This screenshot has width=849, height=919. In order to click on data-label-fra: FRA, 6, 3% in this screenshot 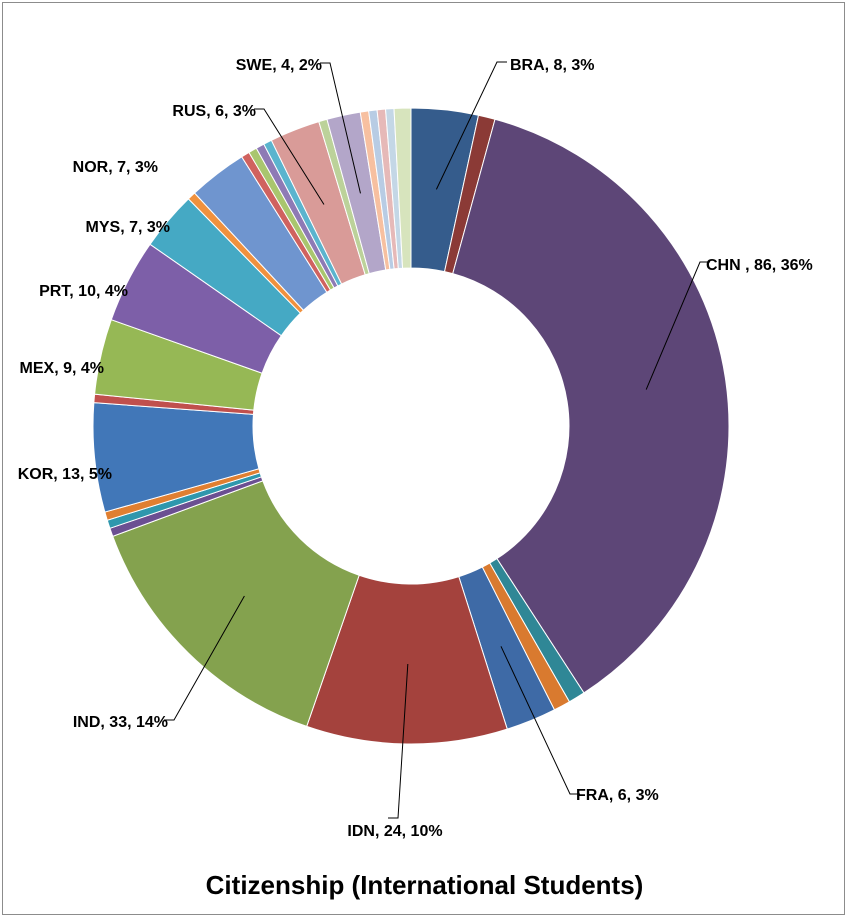, I will do `click(617, 795)`.